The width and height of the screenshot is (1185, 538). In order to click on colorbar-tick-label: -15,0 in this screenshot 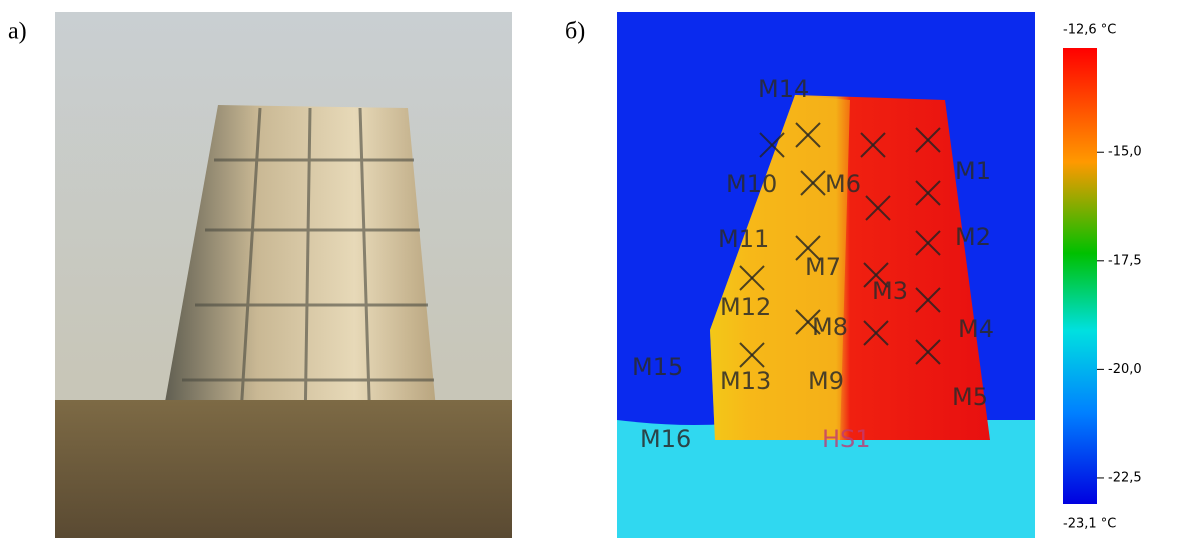, I will do `click(1125, 152)`.